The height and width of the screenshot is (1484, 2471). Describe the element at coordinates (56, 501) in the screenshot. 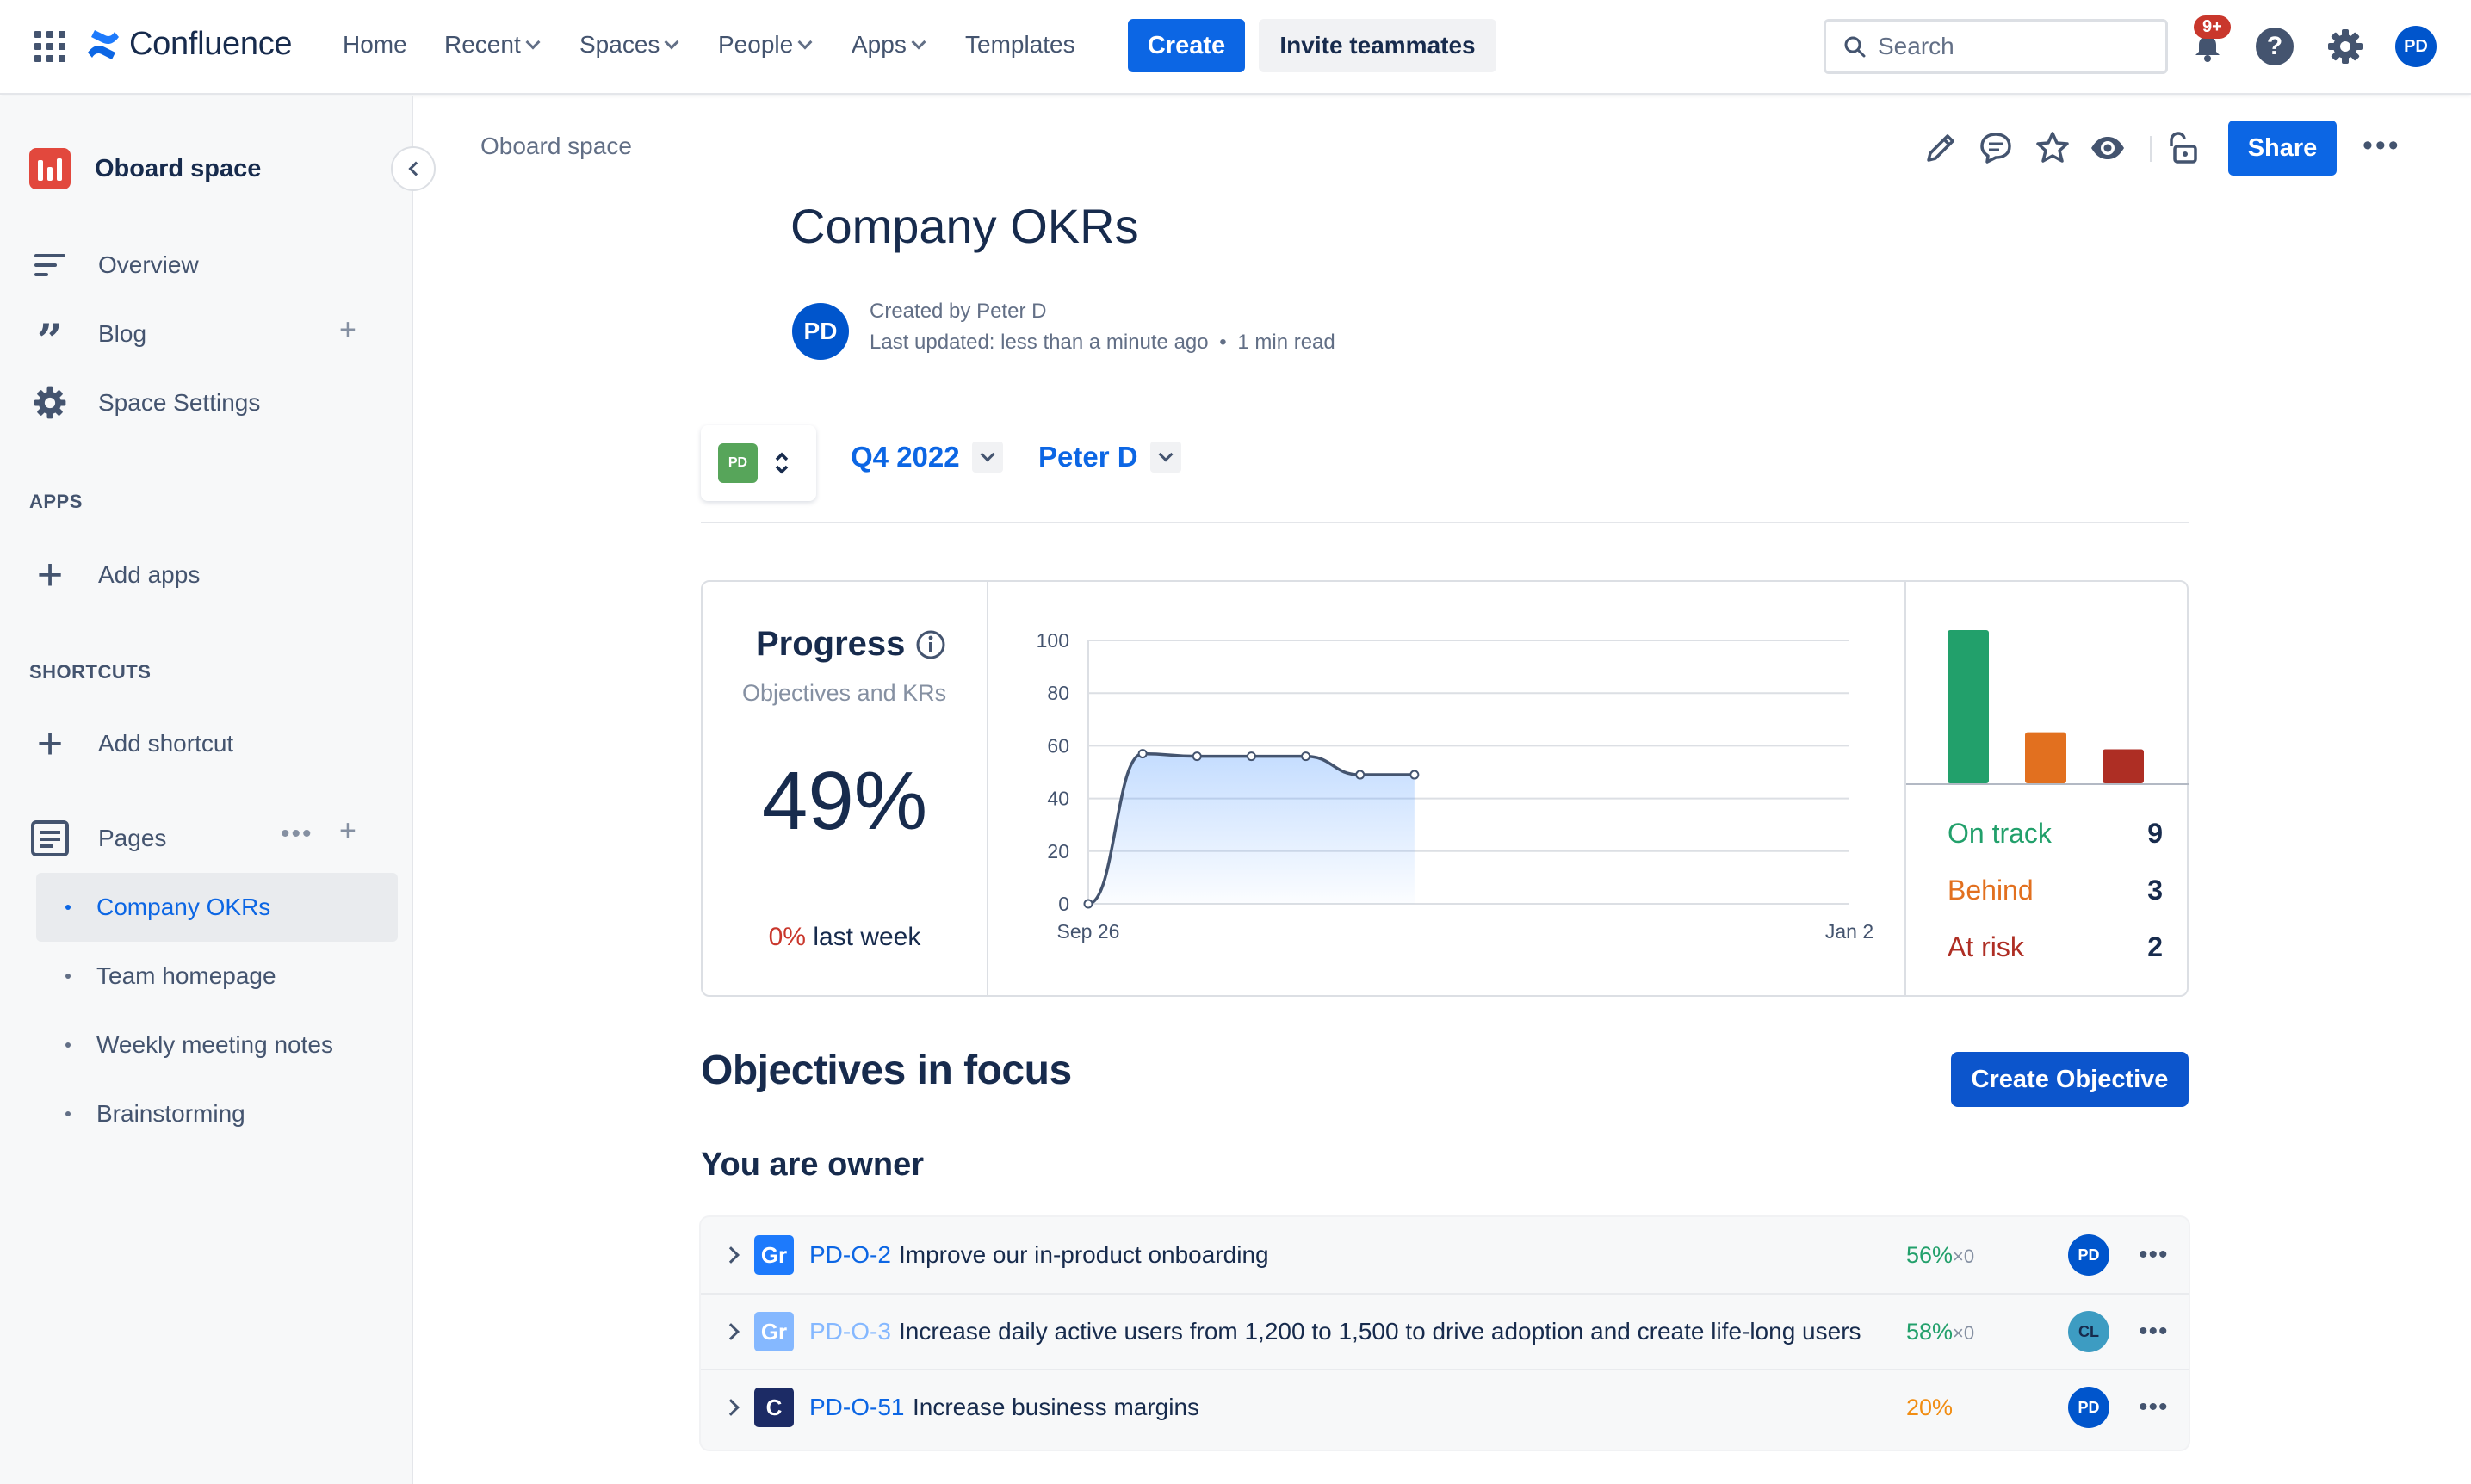

I see `apps-section-heading: APPS` at that location.